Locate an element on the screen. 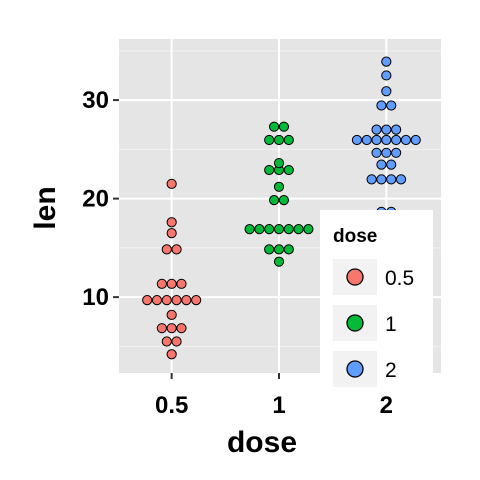  x-tick-label: 0.5 is located at coordinates (171, 405).